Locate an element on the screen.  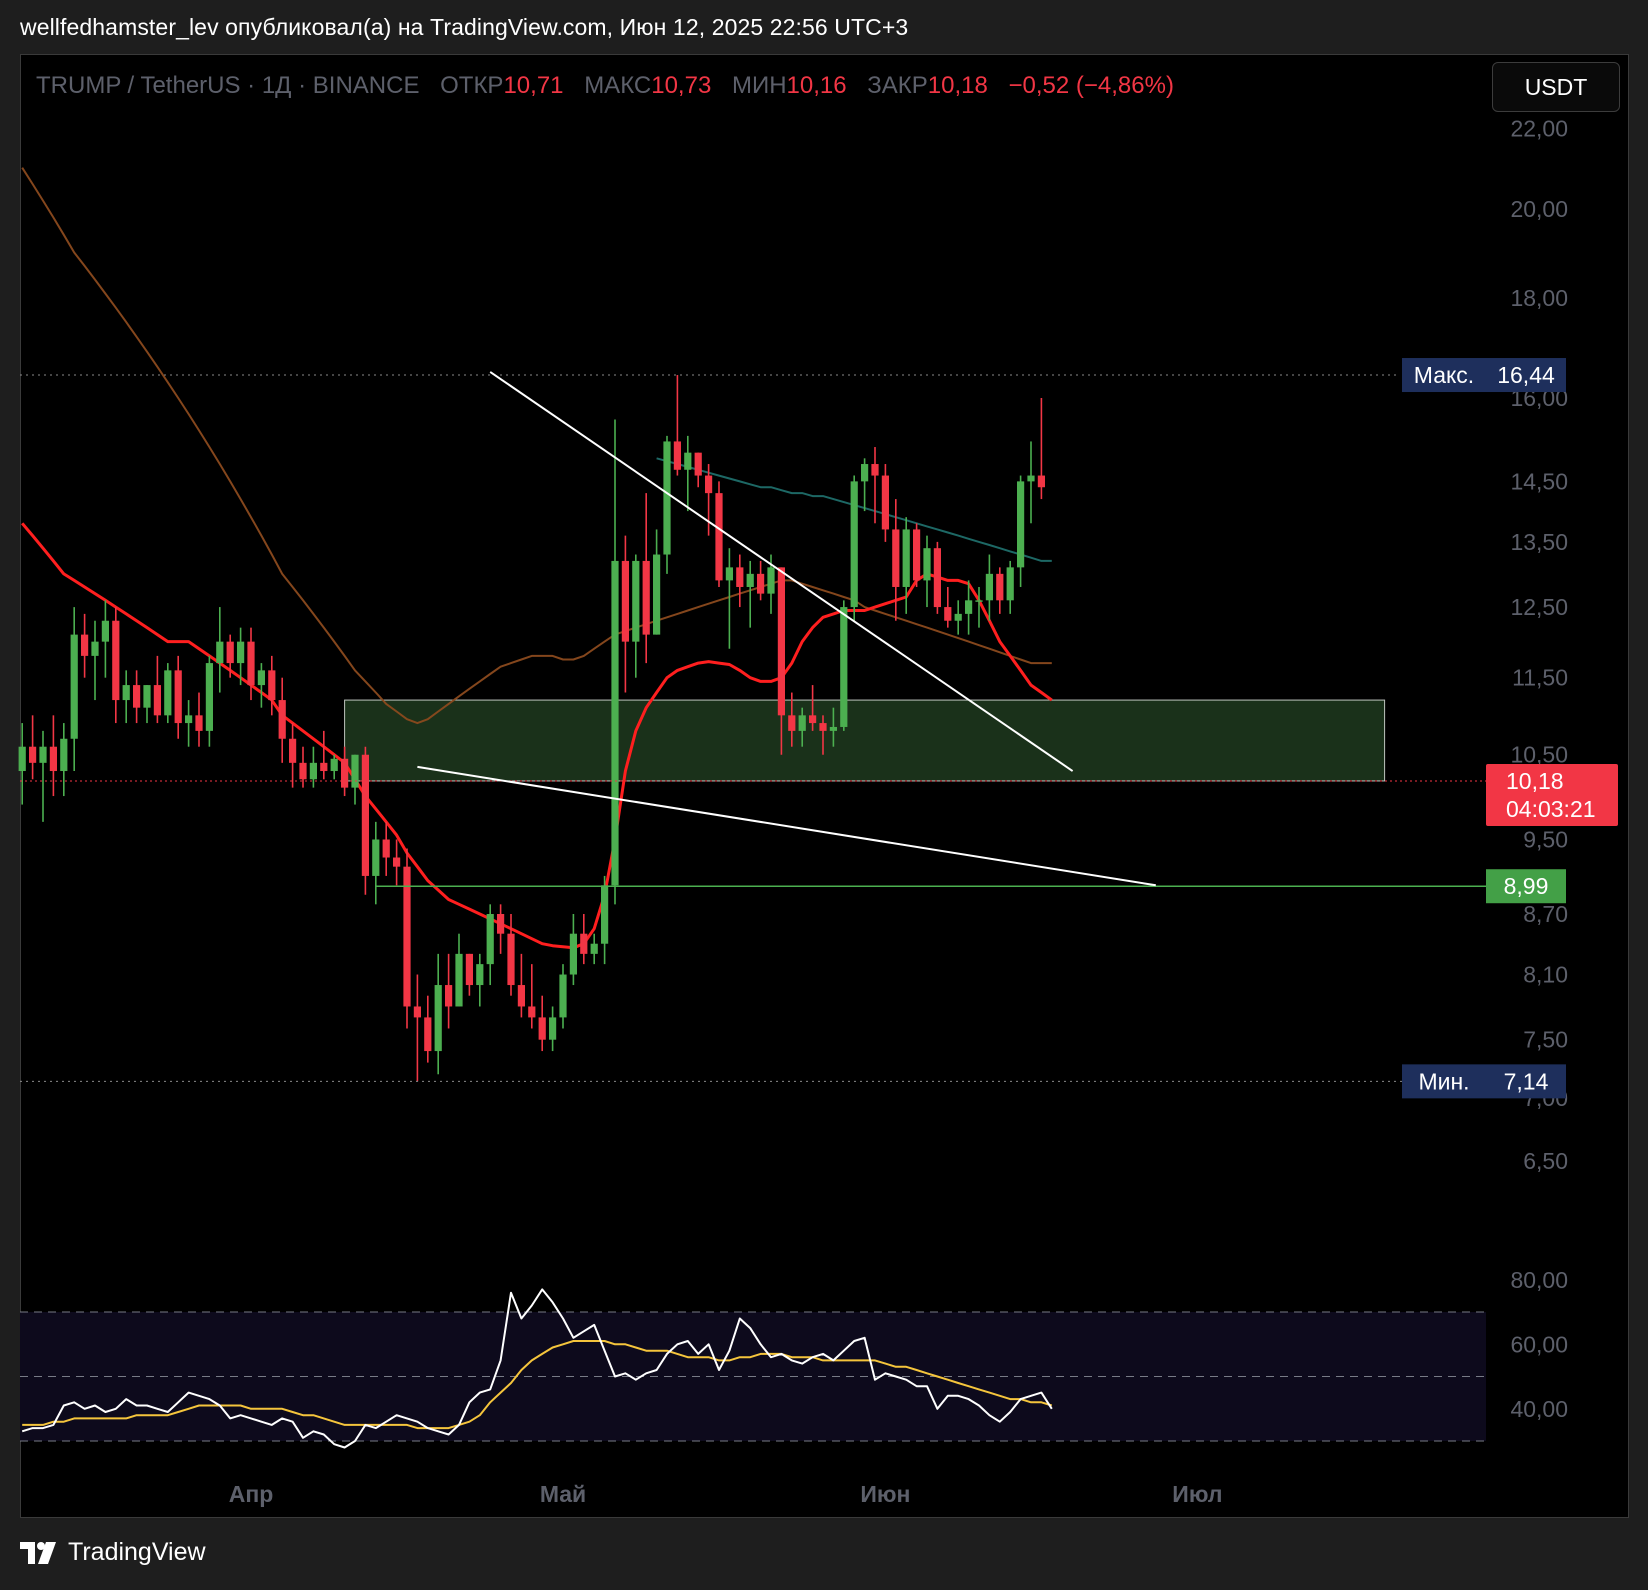
symbol-name: TRUMP / TetherUS · 1Д · BINANCE is located at coordinates (228, 85).